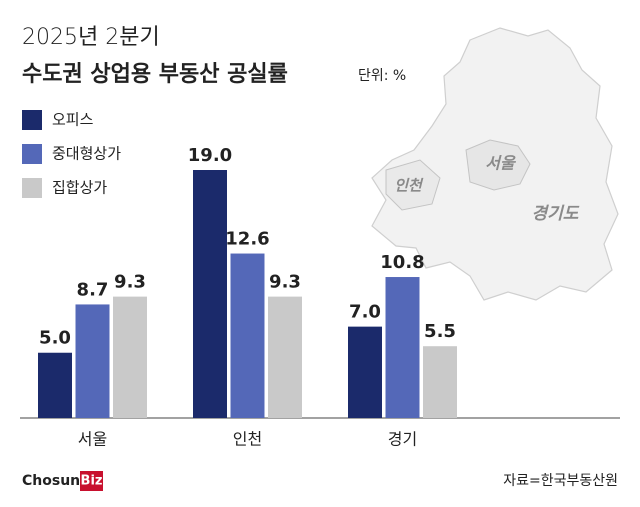 This screenshot has width=640, height=507. Describe the element at coordinates (402, 262) in the screenshot. I see `value-label: 10.8` at that location.